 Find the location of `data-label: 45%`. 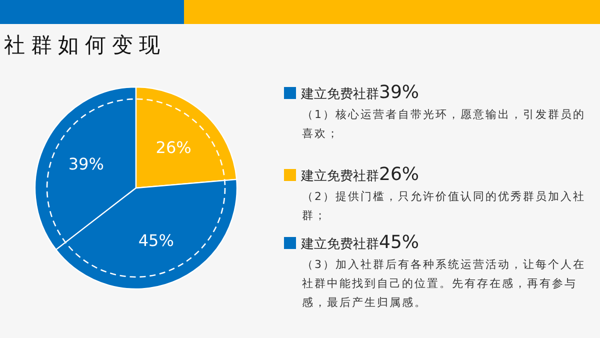

data-label: 45% is located at coordinates (156, 240).